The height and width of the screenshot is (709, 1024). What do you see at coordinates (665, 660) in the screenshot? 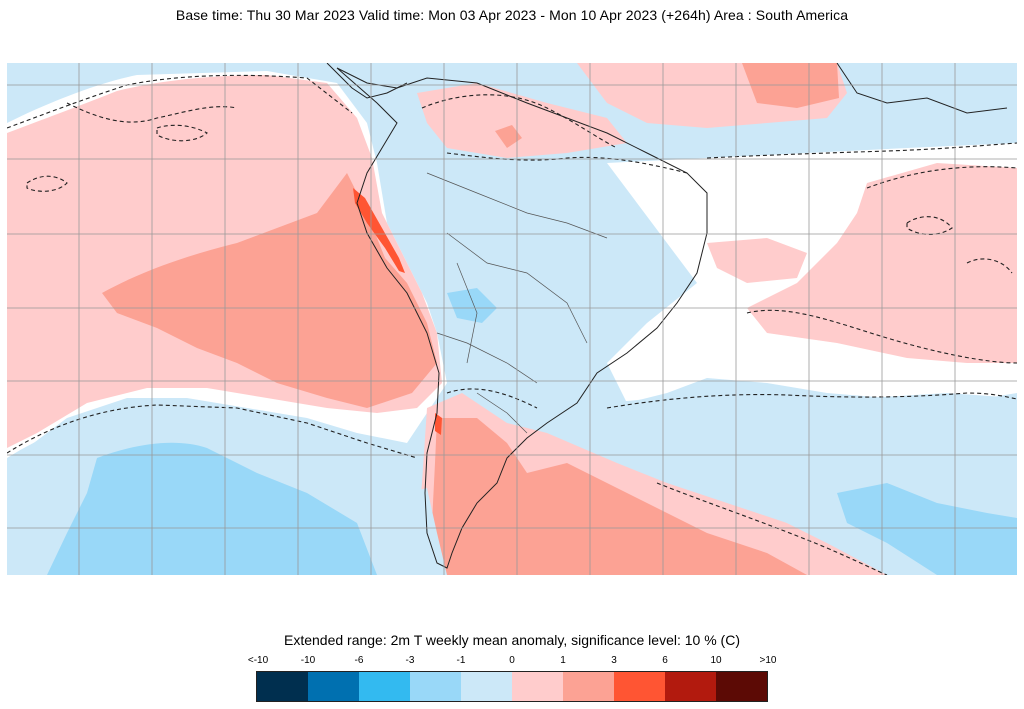
I see `legend-label: 6` at bounding box center [665, 660].